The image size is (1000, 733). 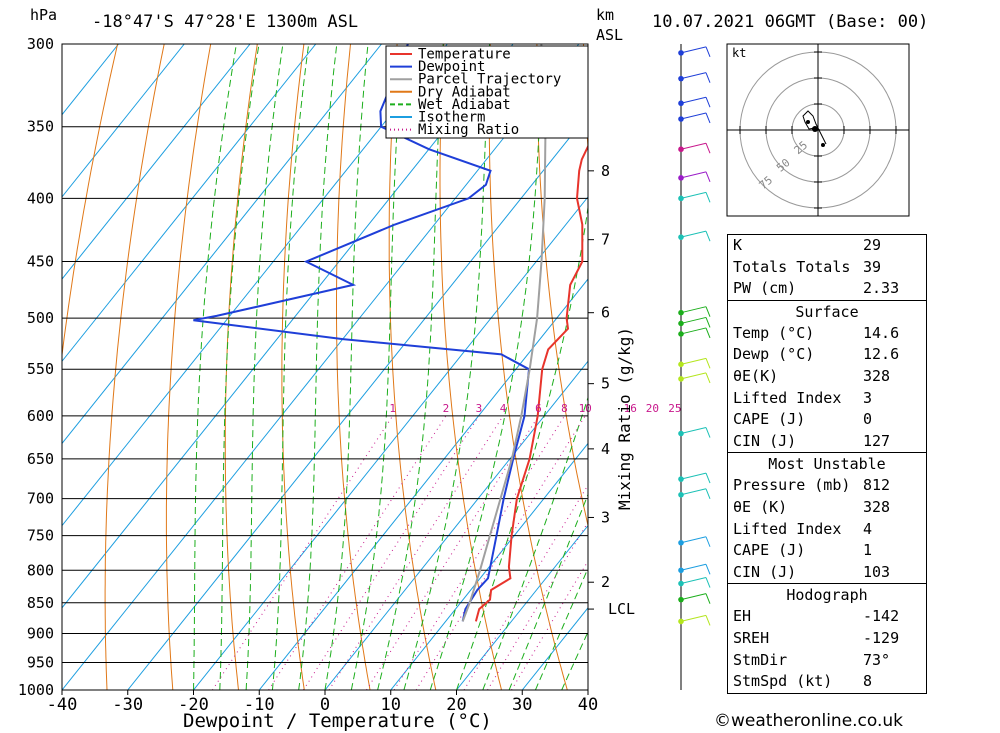 What do you see at coordinates (44, 15) in the screenshot?
I see `pressure-unit-label: hPa` at bounding box center [44, 15].